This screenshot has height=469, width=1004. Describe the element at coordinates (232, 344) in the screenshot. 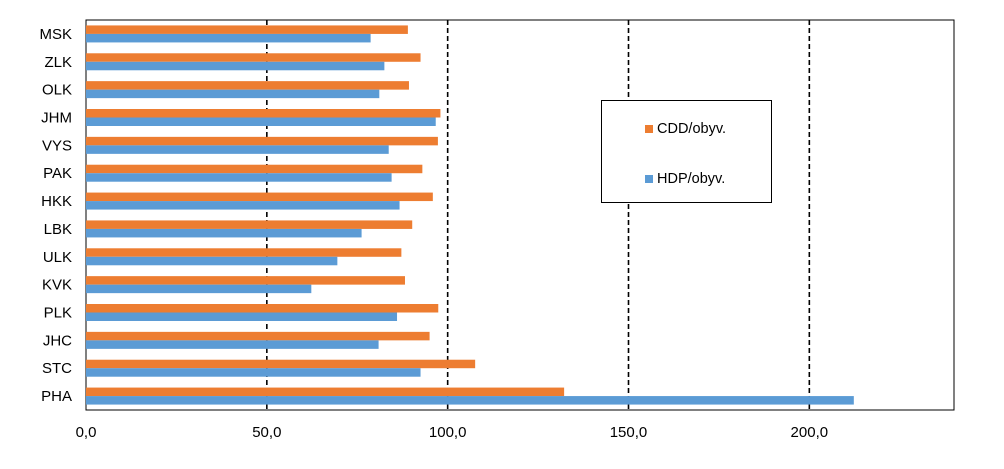

I see `bar-jhc-hdp` at that location.